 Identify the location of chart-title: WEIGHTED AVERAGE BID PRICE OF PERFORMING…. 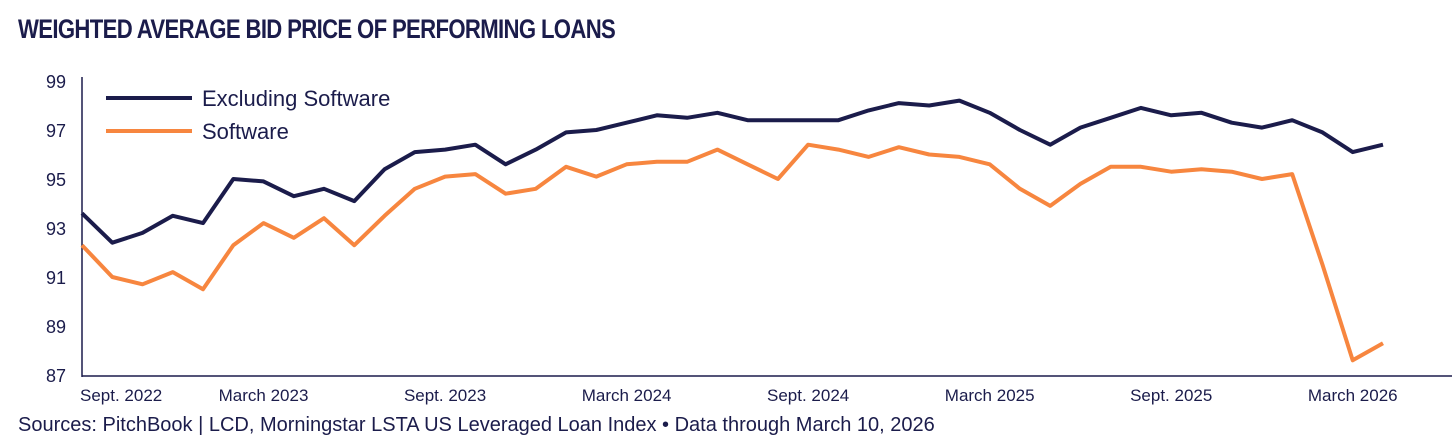
(317, 29).